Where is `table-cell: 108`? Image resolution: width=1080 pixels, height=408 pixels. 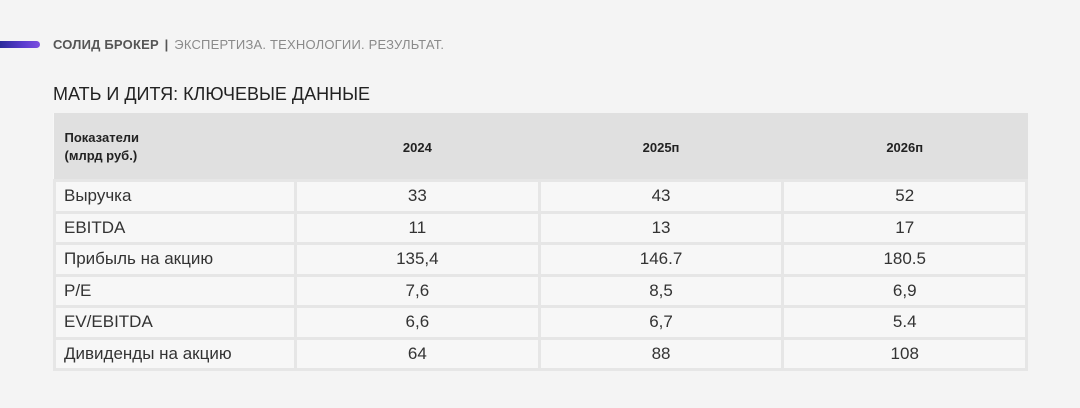 table-cell: 108 is located at coordinates (905, 353).